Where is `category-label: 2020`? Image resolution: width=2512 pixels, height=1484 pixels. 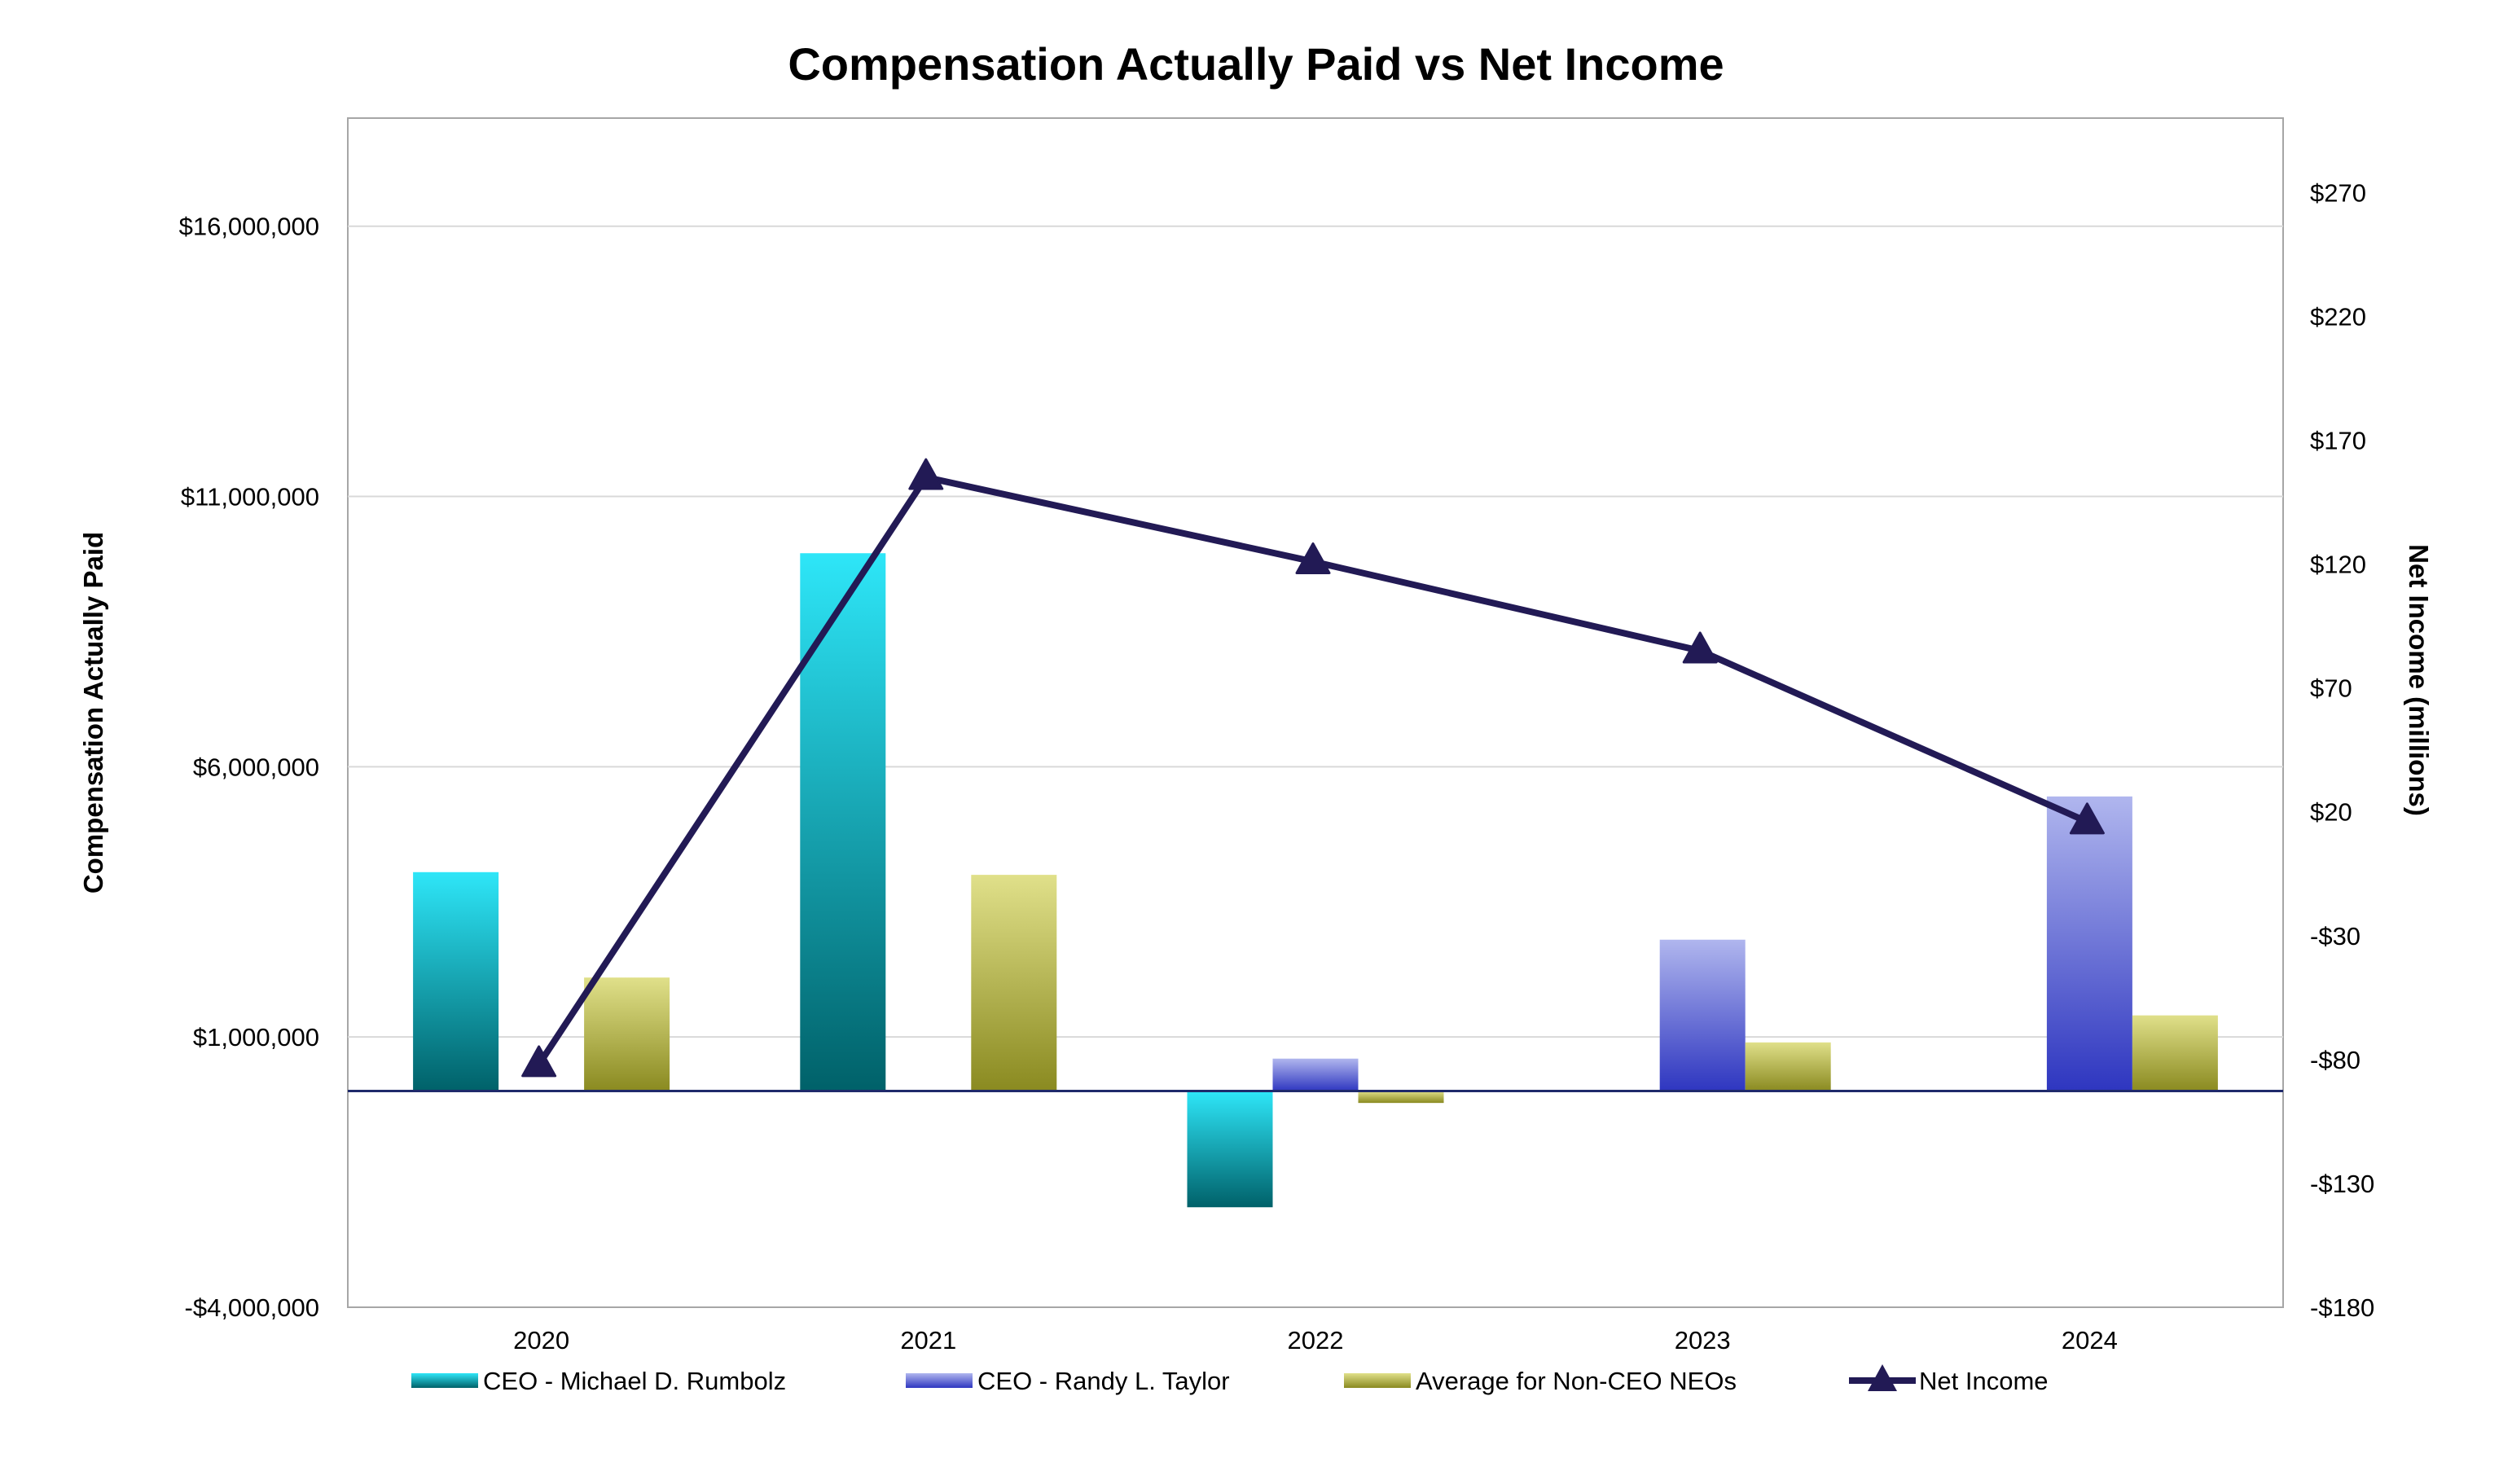 category-label: 2020 is located at coordinates (541, 1340).